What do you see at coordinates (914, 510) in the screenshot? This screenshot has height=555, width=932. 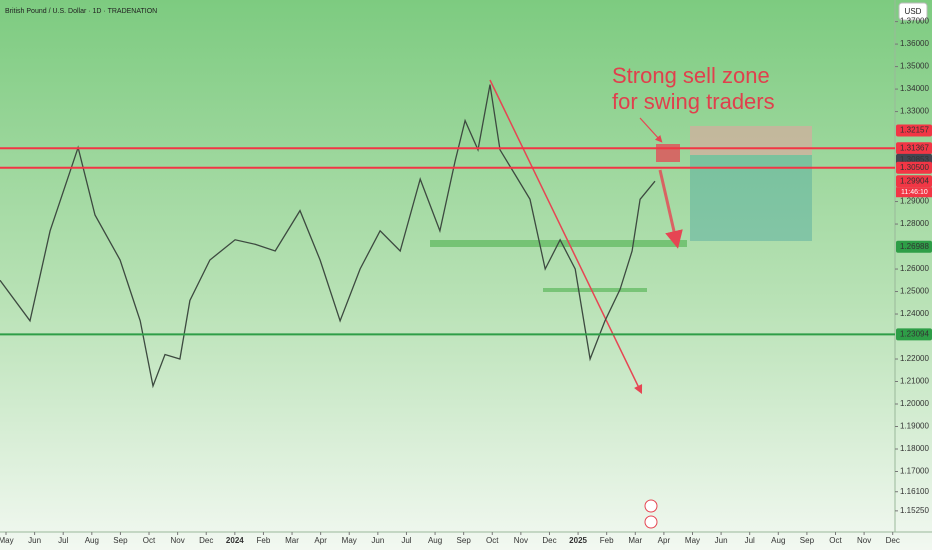 I see `y-tick-label: 1.15250` at bounding box center [914, 510].